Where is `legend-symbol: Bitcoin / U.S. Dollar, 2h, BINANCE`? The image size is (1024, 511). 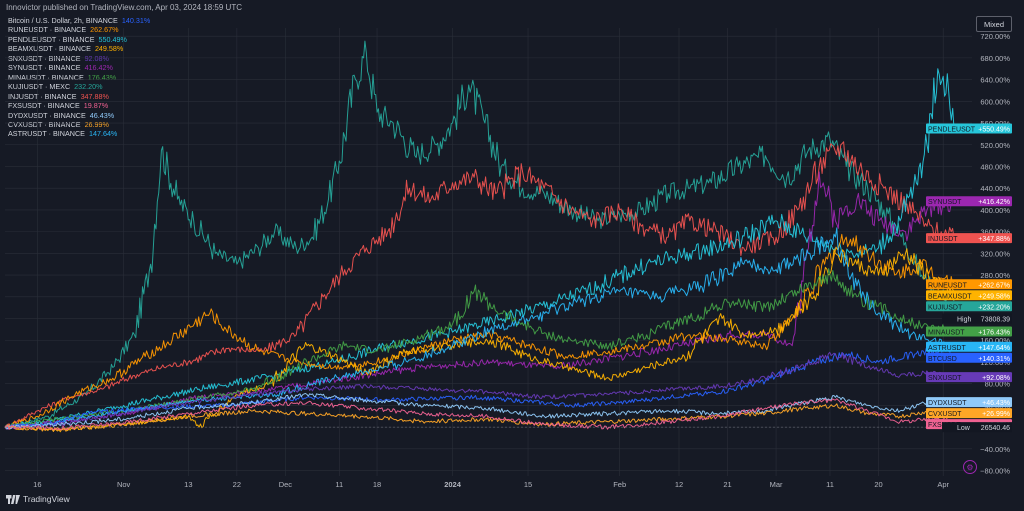 legend-symbol: Bitcoin / U.S. Dollar, 2h, BINANCE is located at coordinates (63, 20).